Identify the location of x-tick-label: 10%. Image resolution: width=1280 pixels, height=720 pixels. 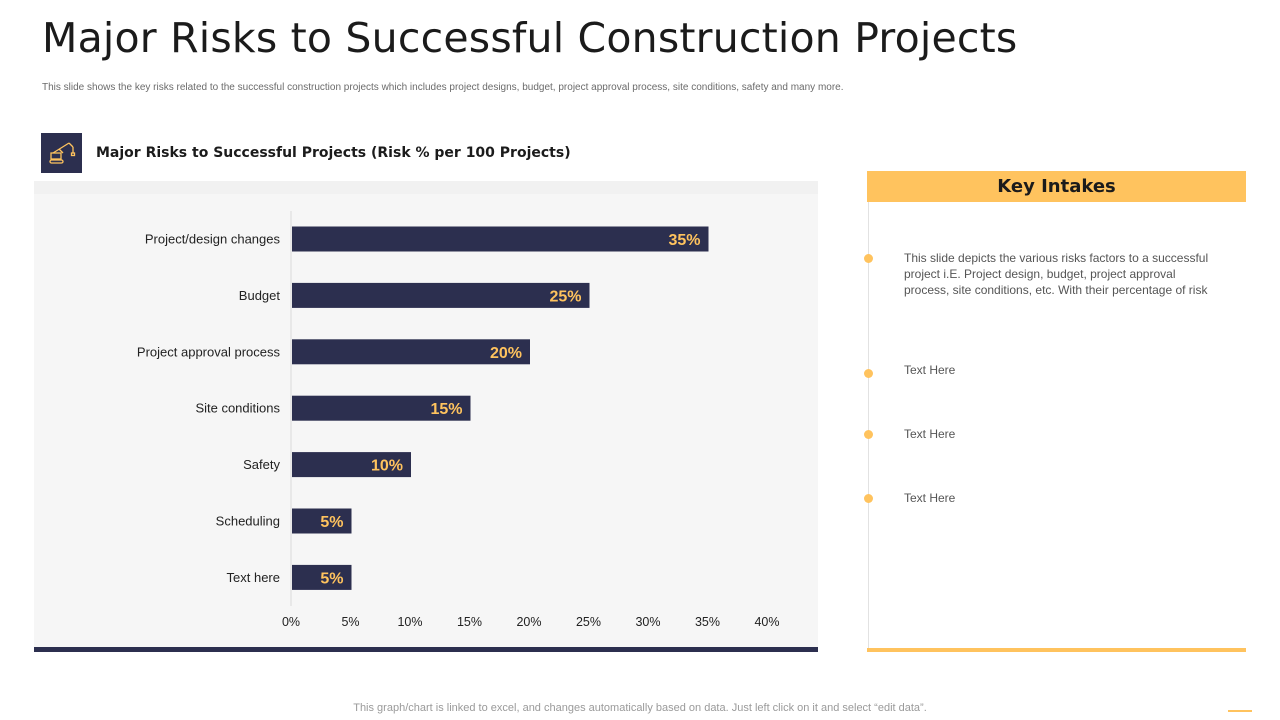
(409, 622).